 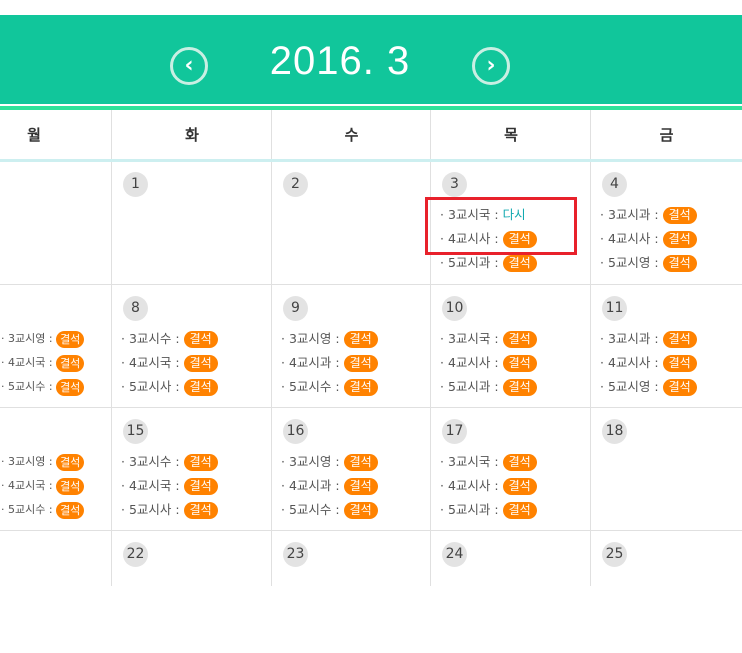 I want to click on weekday-header: 화, so click(x=192, y=135).